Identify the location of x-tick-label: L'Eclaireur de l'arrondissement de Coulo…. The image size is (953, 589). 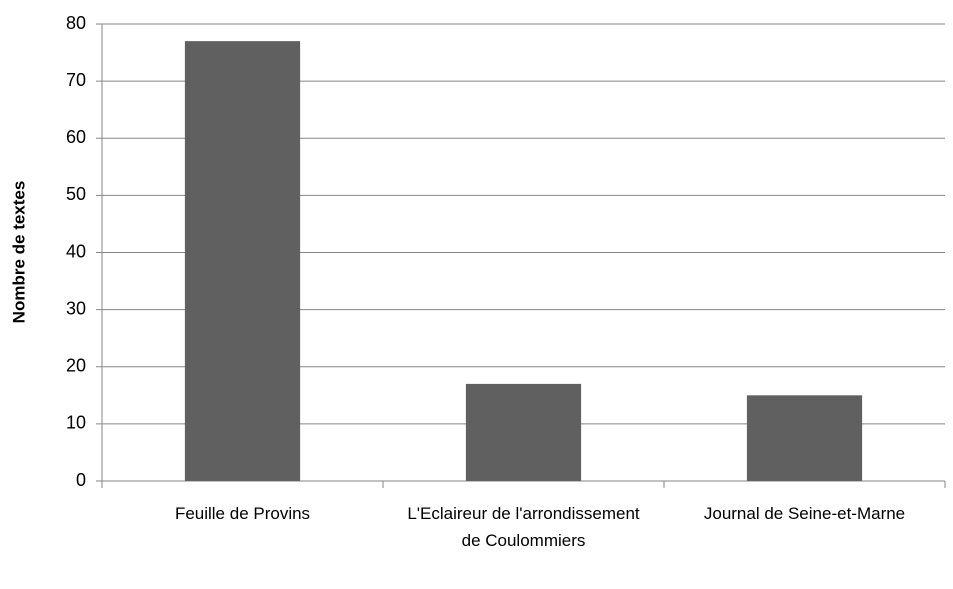
(523, 527).